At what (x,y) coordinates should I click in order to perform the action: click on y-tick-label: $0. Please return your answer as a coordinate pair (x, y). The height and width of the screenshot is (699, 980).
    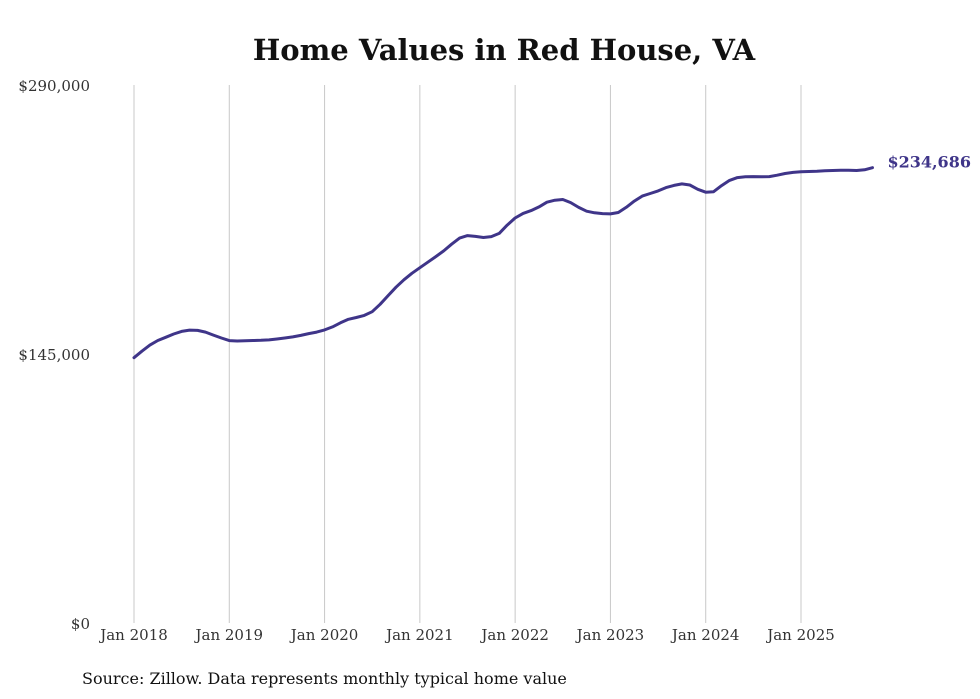
    Looking at the image, I should click on (80, 624).